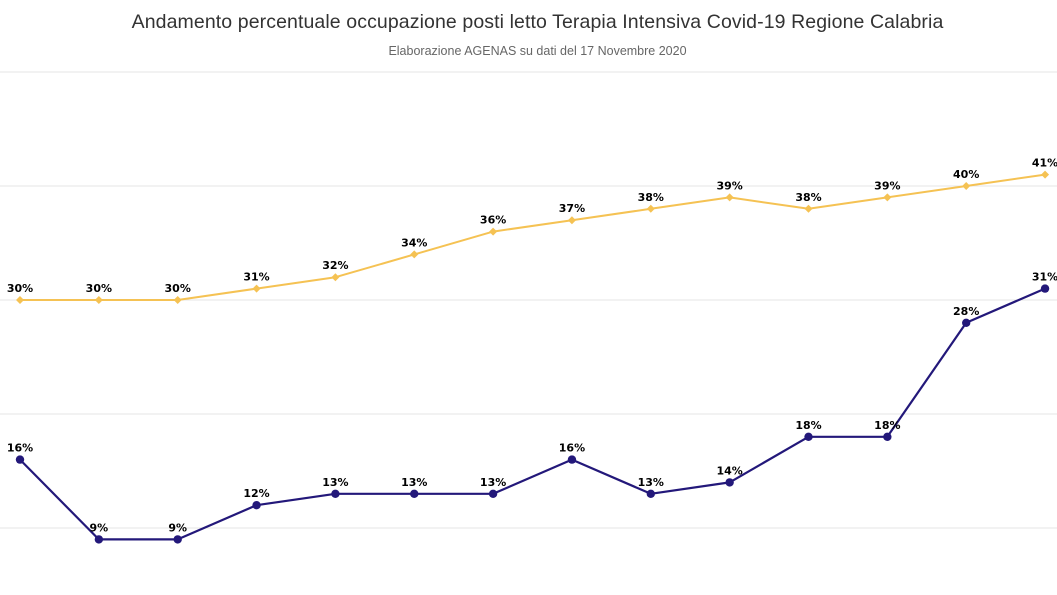 This screenshot has width=1057, height=595. Describe the element at coordinates (572, 208) in the screenshot. I see `data-label: 37%` at that location.